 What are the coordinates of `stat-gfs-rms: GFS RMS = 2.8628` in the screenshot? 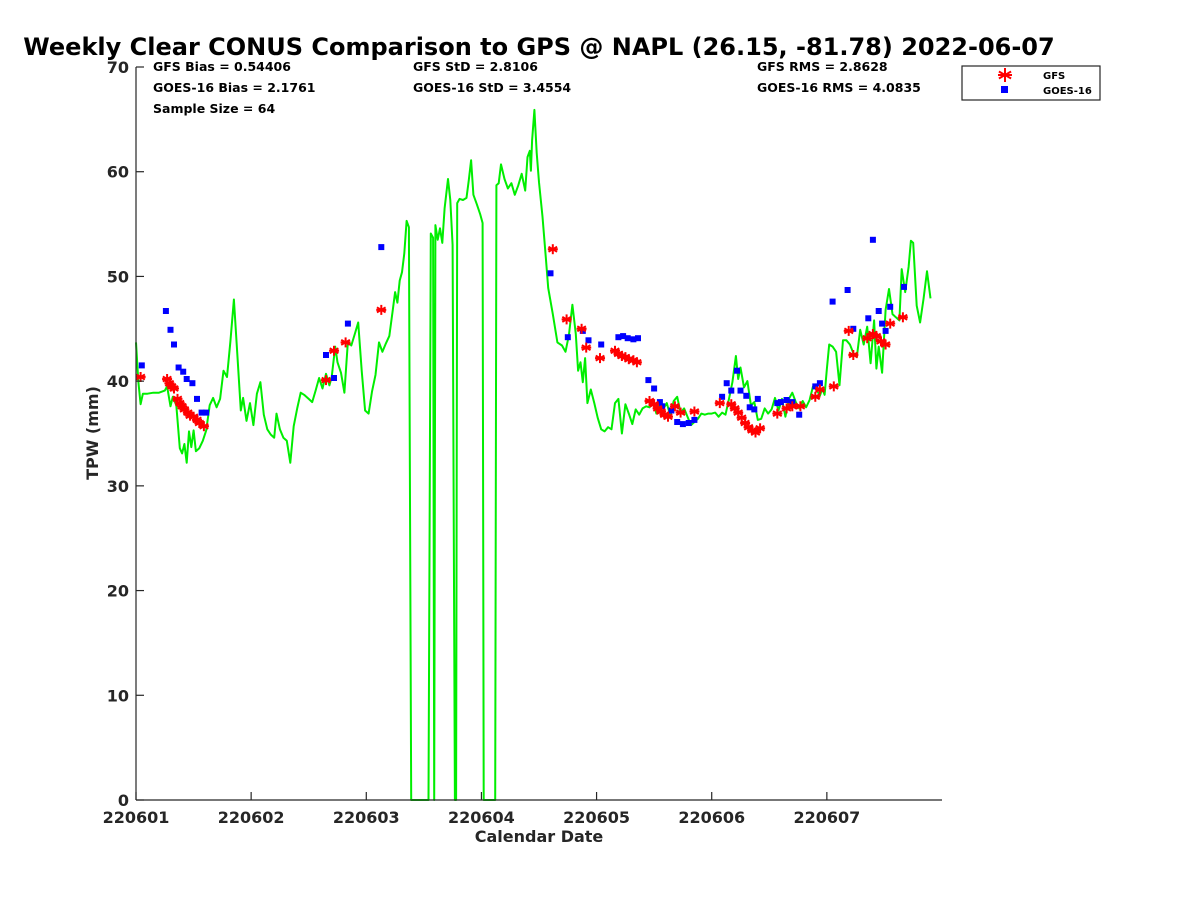 It's located at (822, 66).